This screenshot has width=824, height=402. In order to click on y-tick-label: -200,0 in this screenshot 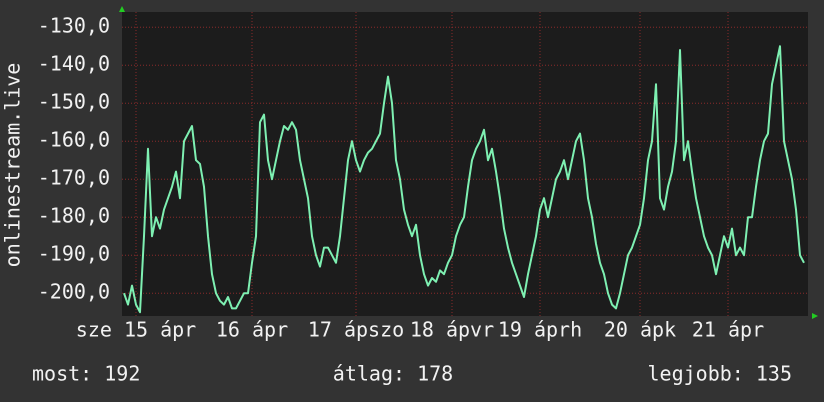, I will do `click(74, 292)`.